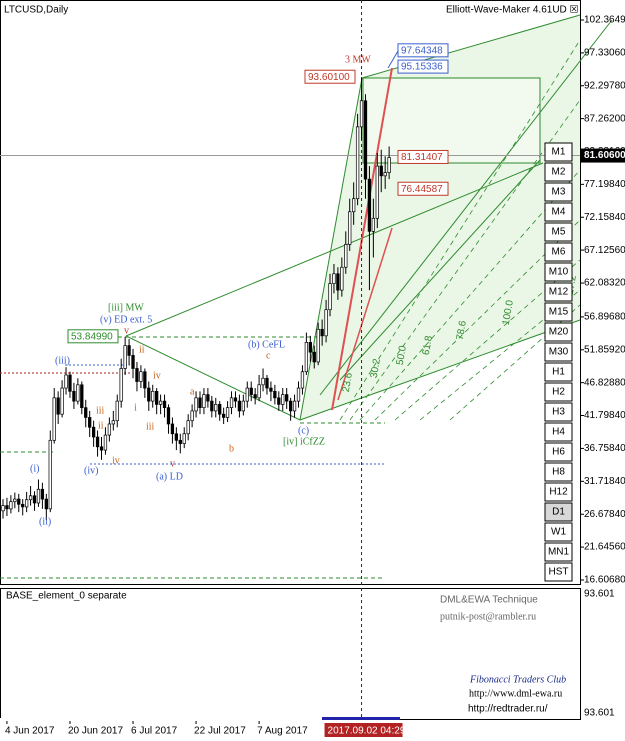 This screenshot has width=625, height=741. What do you see at coordinates (604, 382) in the screenshot?
I see `y-tick-label: 46.82880` at bounding box center [604, 382].